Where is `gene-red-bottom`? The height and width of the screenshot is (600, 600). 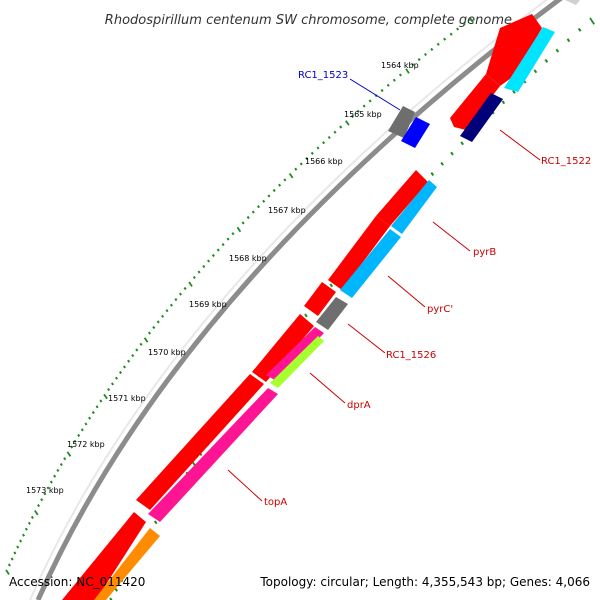
gene-red-bottom is located at coordinates (104, 556).